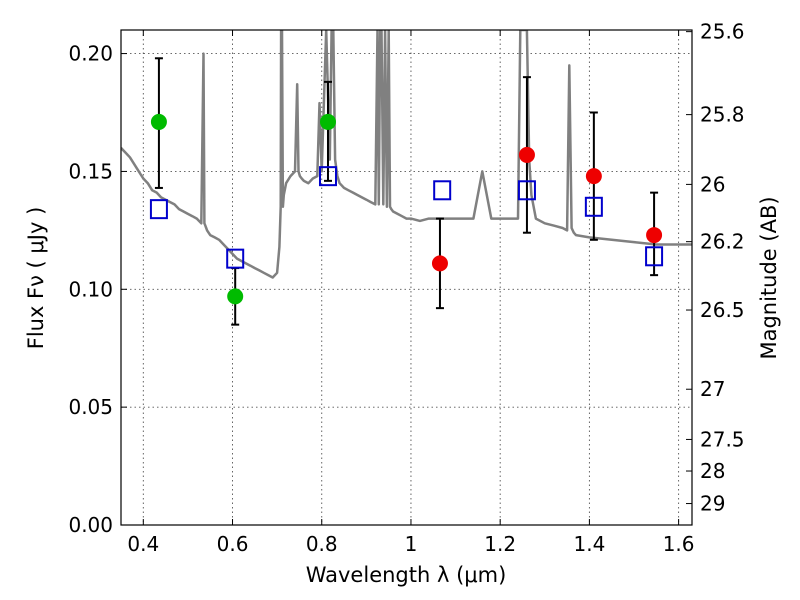 This screenshot has width=800, height=600. I want to click on right-tick-label: 27, so click(712, 389).